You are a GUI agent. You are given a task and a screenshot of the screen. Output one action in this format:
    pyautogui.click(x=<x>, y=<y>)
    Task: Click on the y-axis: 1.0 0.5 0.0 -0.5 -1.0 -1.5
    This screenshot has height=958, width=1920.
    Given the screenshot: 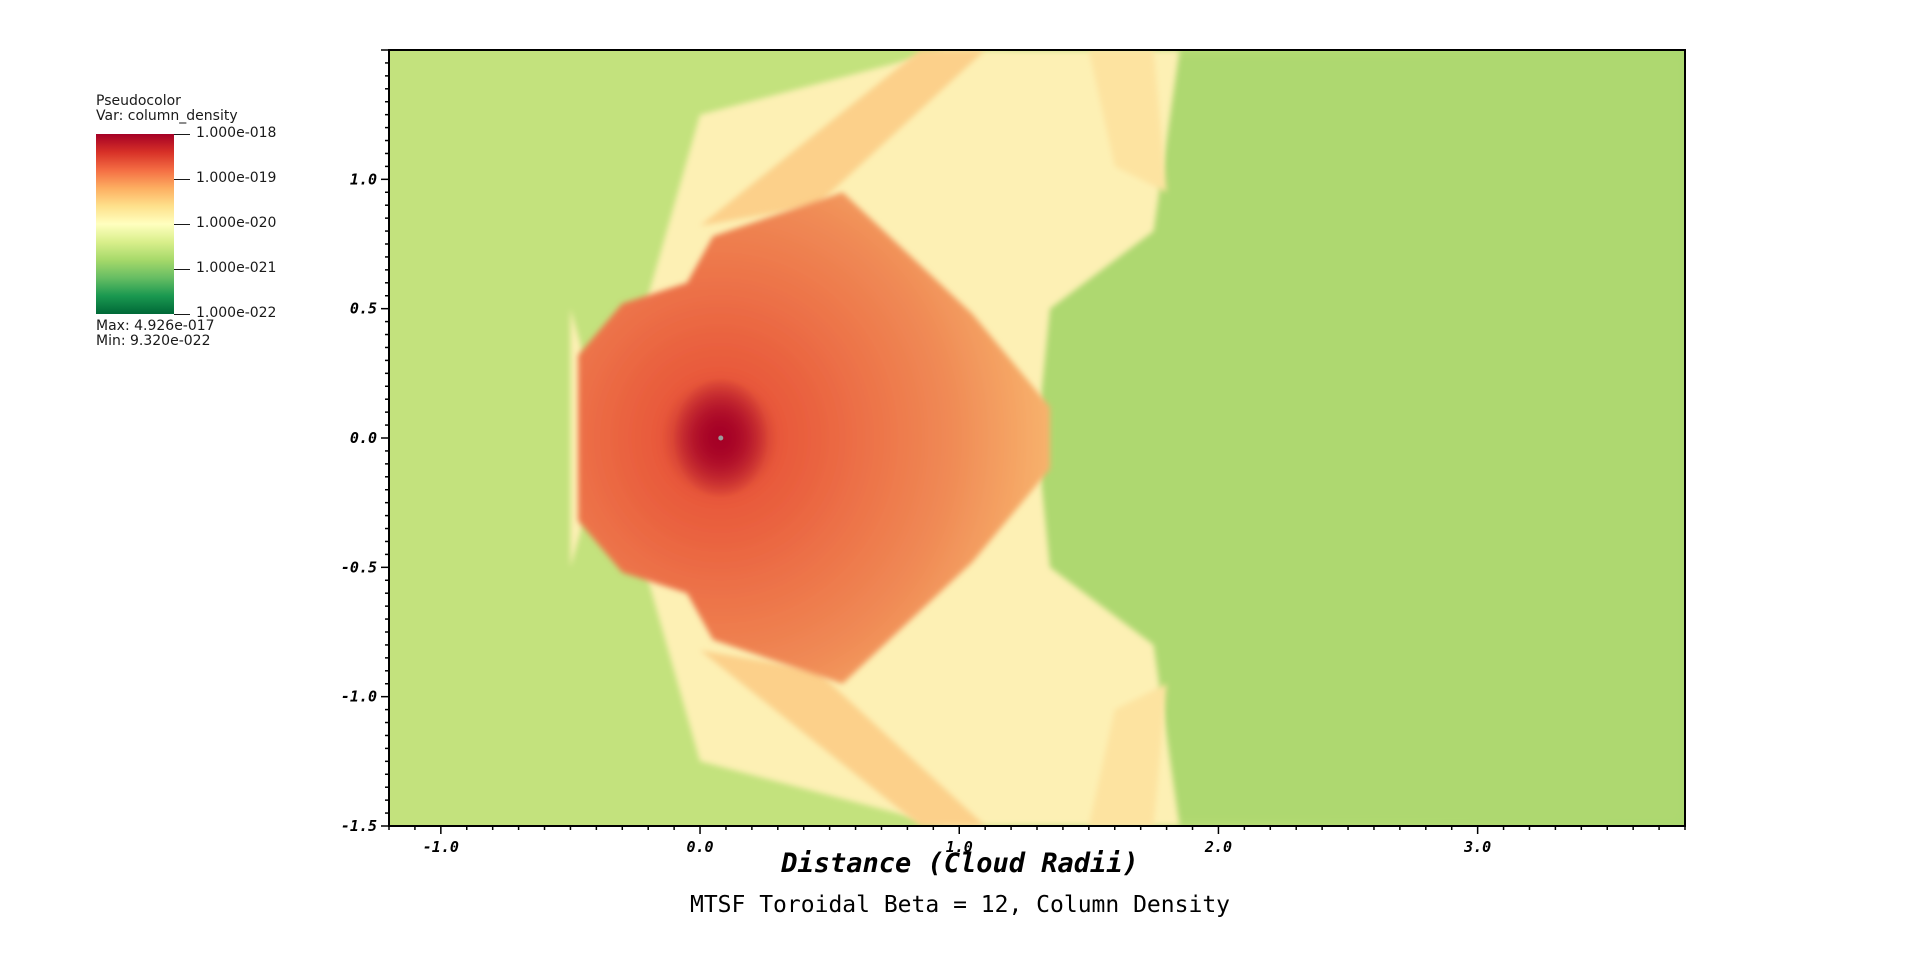 What is the action you would take?
    pyautogui.click(x=365, y=442)
    